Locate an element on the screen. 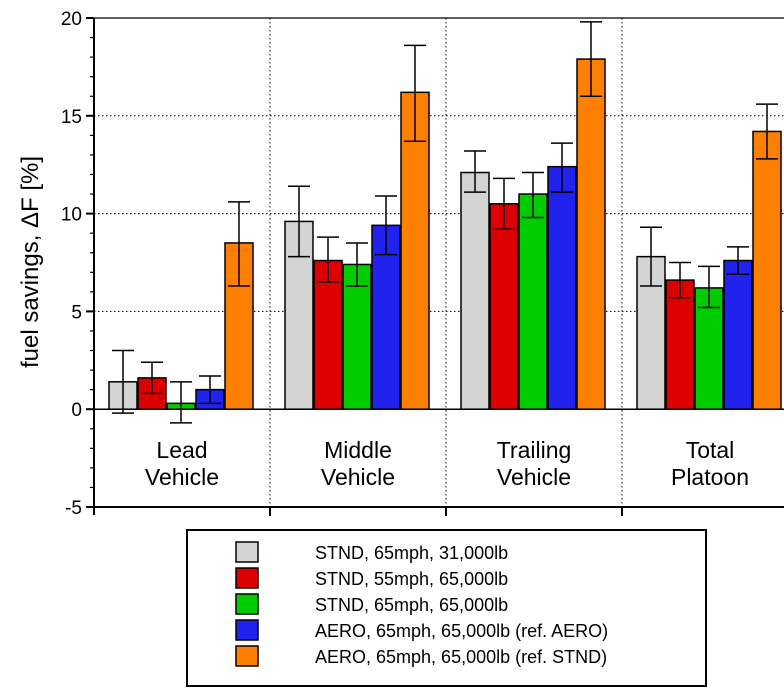  category-label-total: Total Platoon is located at coordinates (710, 463).